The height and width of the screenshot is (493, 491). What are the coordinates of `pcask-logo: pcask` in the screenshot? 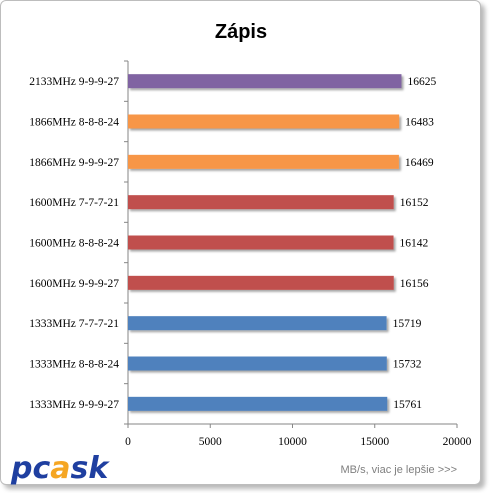 It's located at (60, 468).